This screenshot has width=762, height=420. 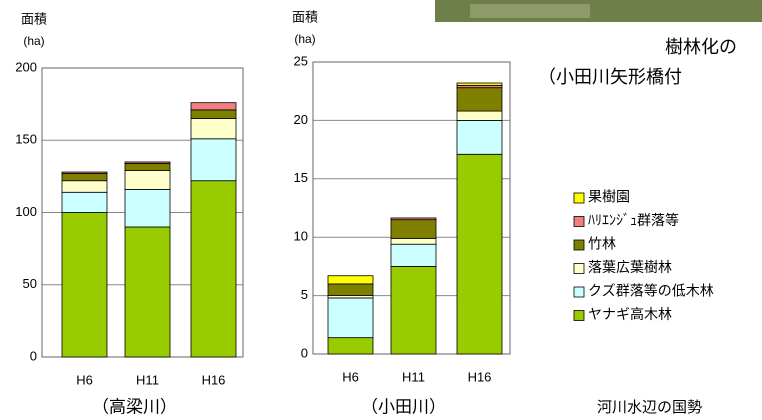 What do you see at coordinates (304, 294) in the screenshot?
I see `y-tick-label: 5` at bounding box center [304, 294].